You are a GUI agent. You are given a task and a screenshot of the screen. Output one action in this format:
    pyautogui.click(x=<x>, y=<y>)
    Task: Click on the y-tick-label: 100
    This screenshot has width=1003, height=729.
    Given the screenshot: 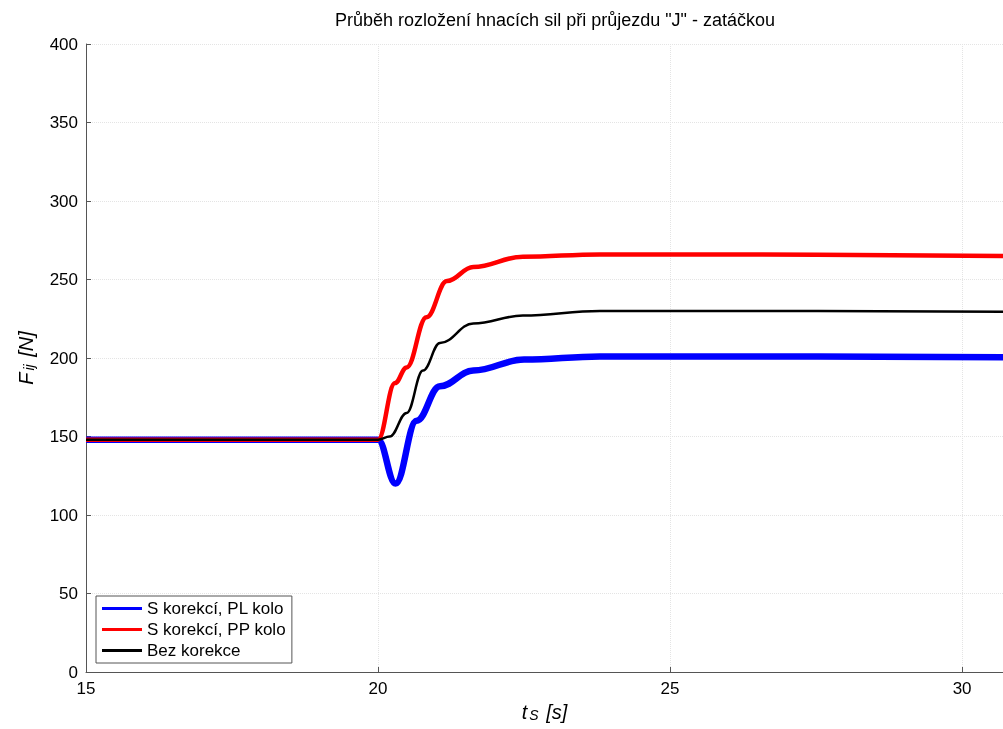 What is the action you would take?
    pyautogui.click(x=63, y=515)
    